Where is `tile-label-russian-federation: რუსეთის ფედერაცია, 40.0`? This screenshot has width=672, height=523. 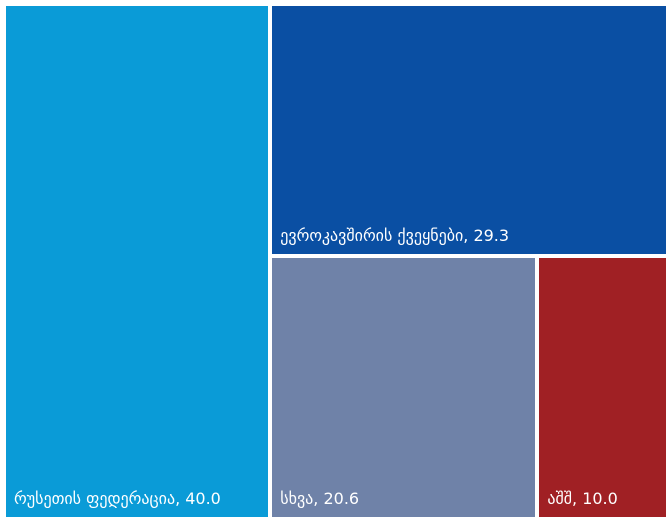
tile-label-russian-federation: რუსეთის ფედერაცია, 40.0 is located at coordinates (117, 498).